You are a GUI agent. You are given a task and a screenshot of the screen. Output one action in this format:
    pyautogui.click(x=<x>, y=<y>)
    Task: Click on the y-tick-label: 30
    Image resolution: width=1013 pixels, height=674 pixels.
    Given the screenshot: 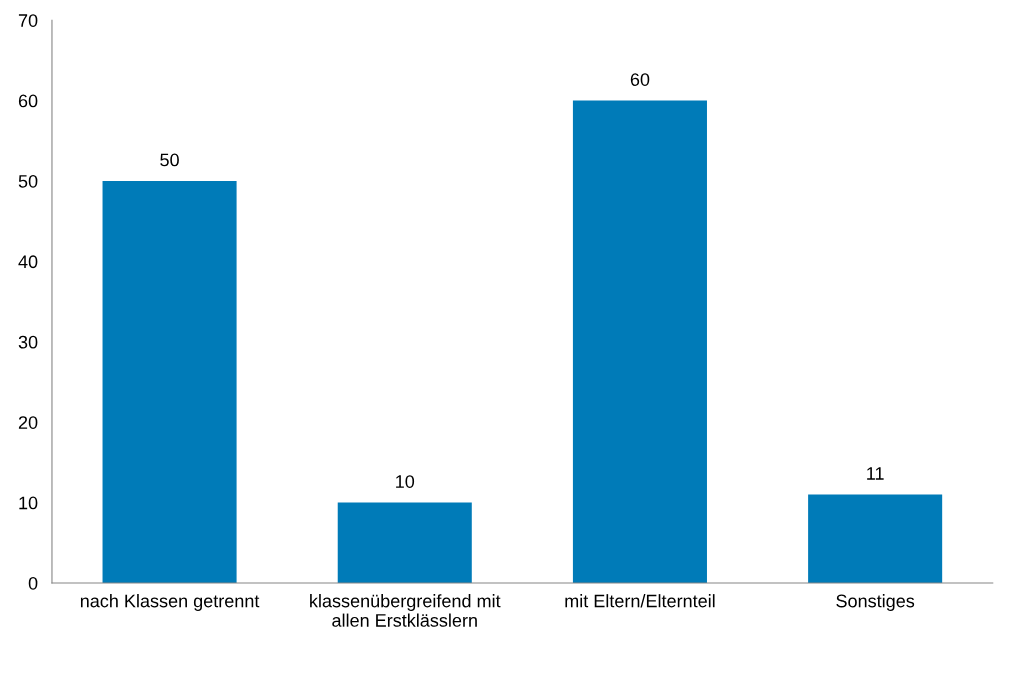 What is the action you would take?
    pyautogui.click(x=28, y=342)
    